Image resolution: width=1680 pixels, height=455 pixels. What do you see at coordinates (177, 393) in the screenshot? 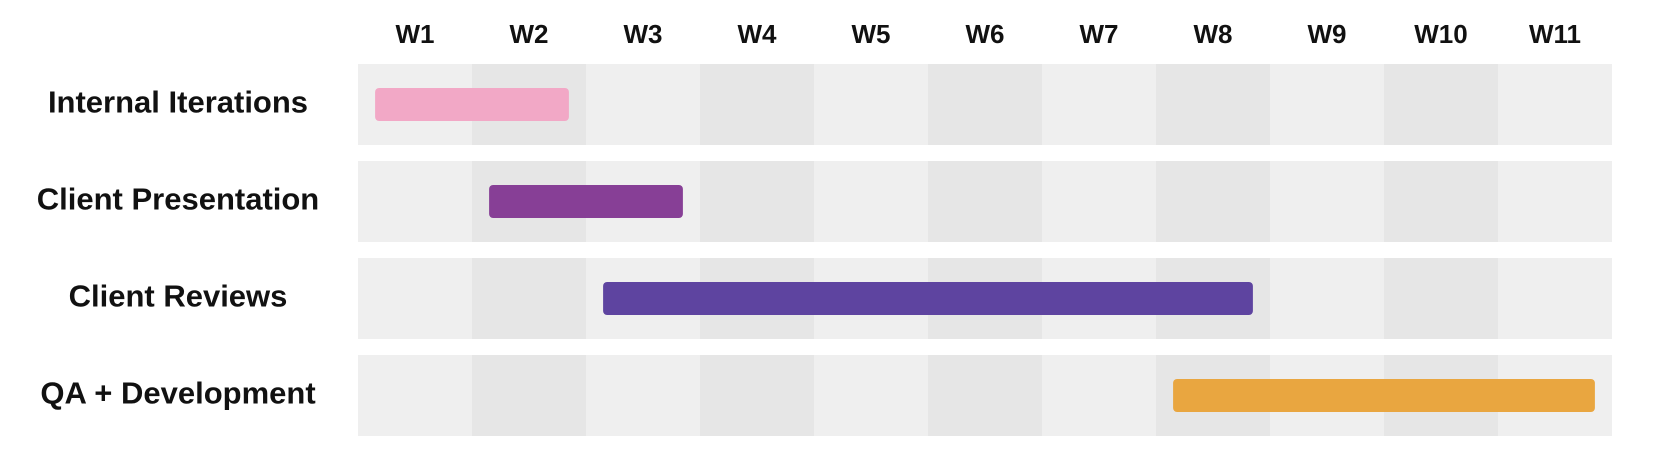
I see `task-label: QA + Development` at bounding box center [177, 393].